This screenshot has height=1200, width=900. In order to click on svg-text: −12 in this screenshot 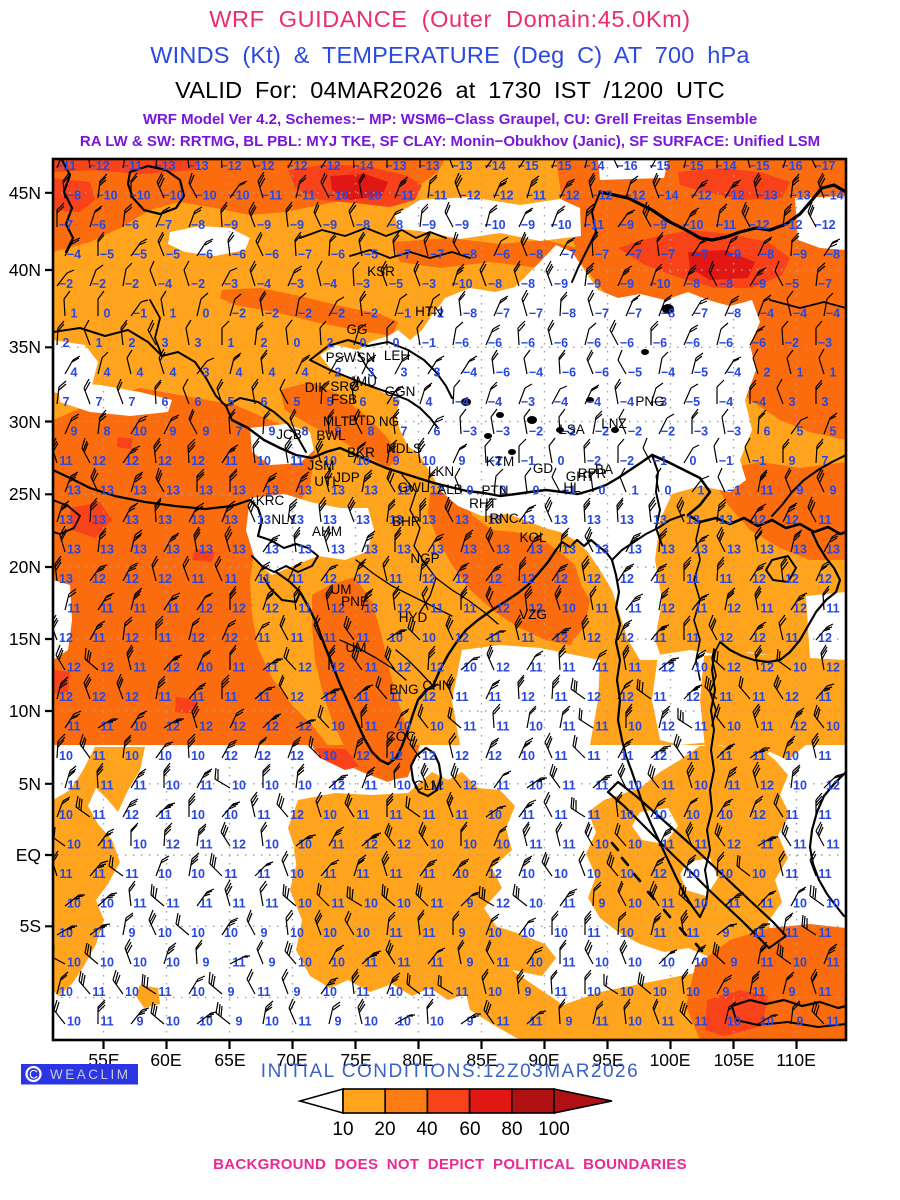, I will do `click(758, 225)`.